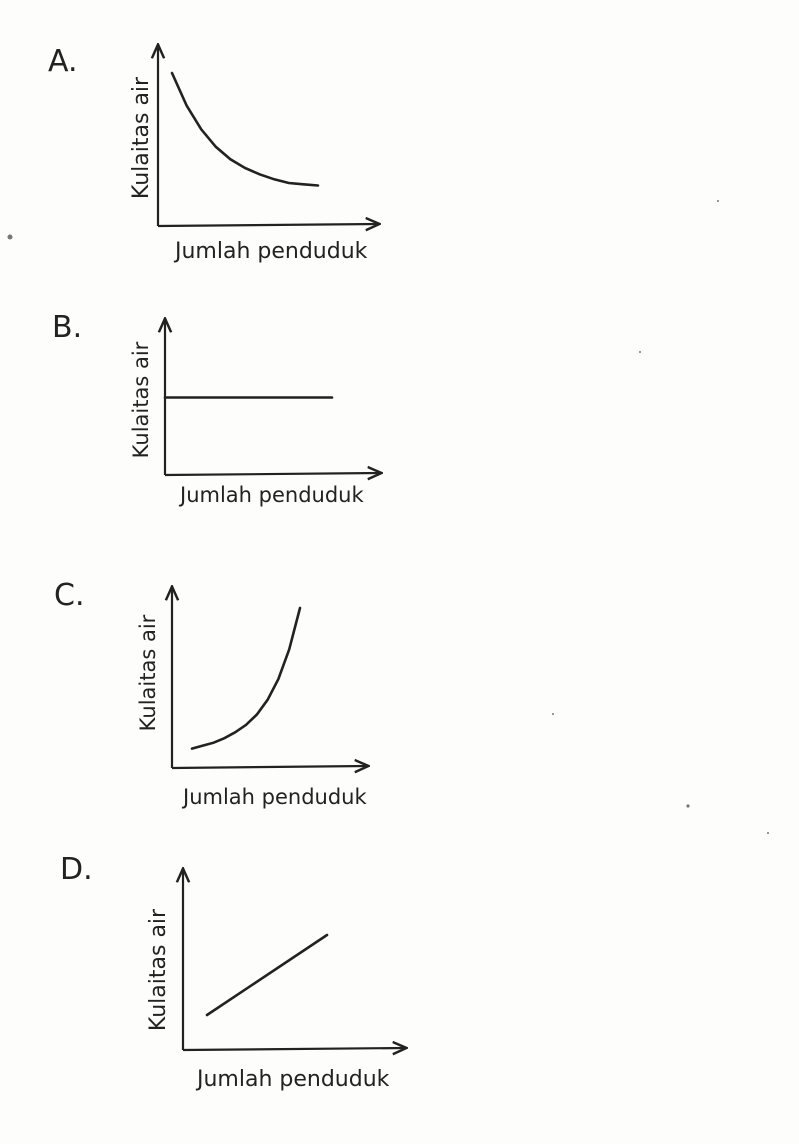 The image size is (799, 1144). Describe the element at coordinates (279, 408) in the screenshot. I see `option-b-graph: Kulaitas air Jumlah penduduk` at that location.